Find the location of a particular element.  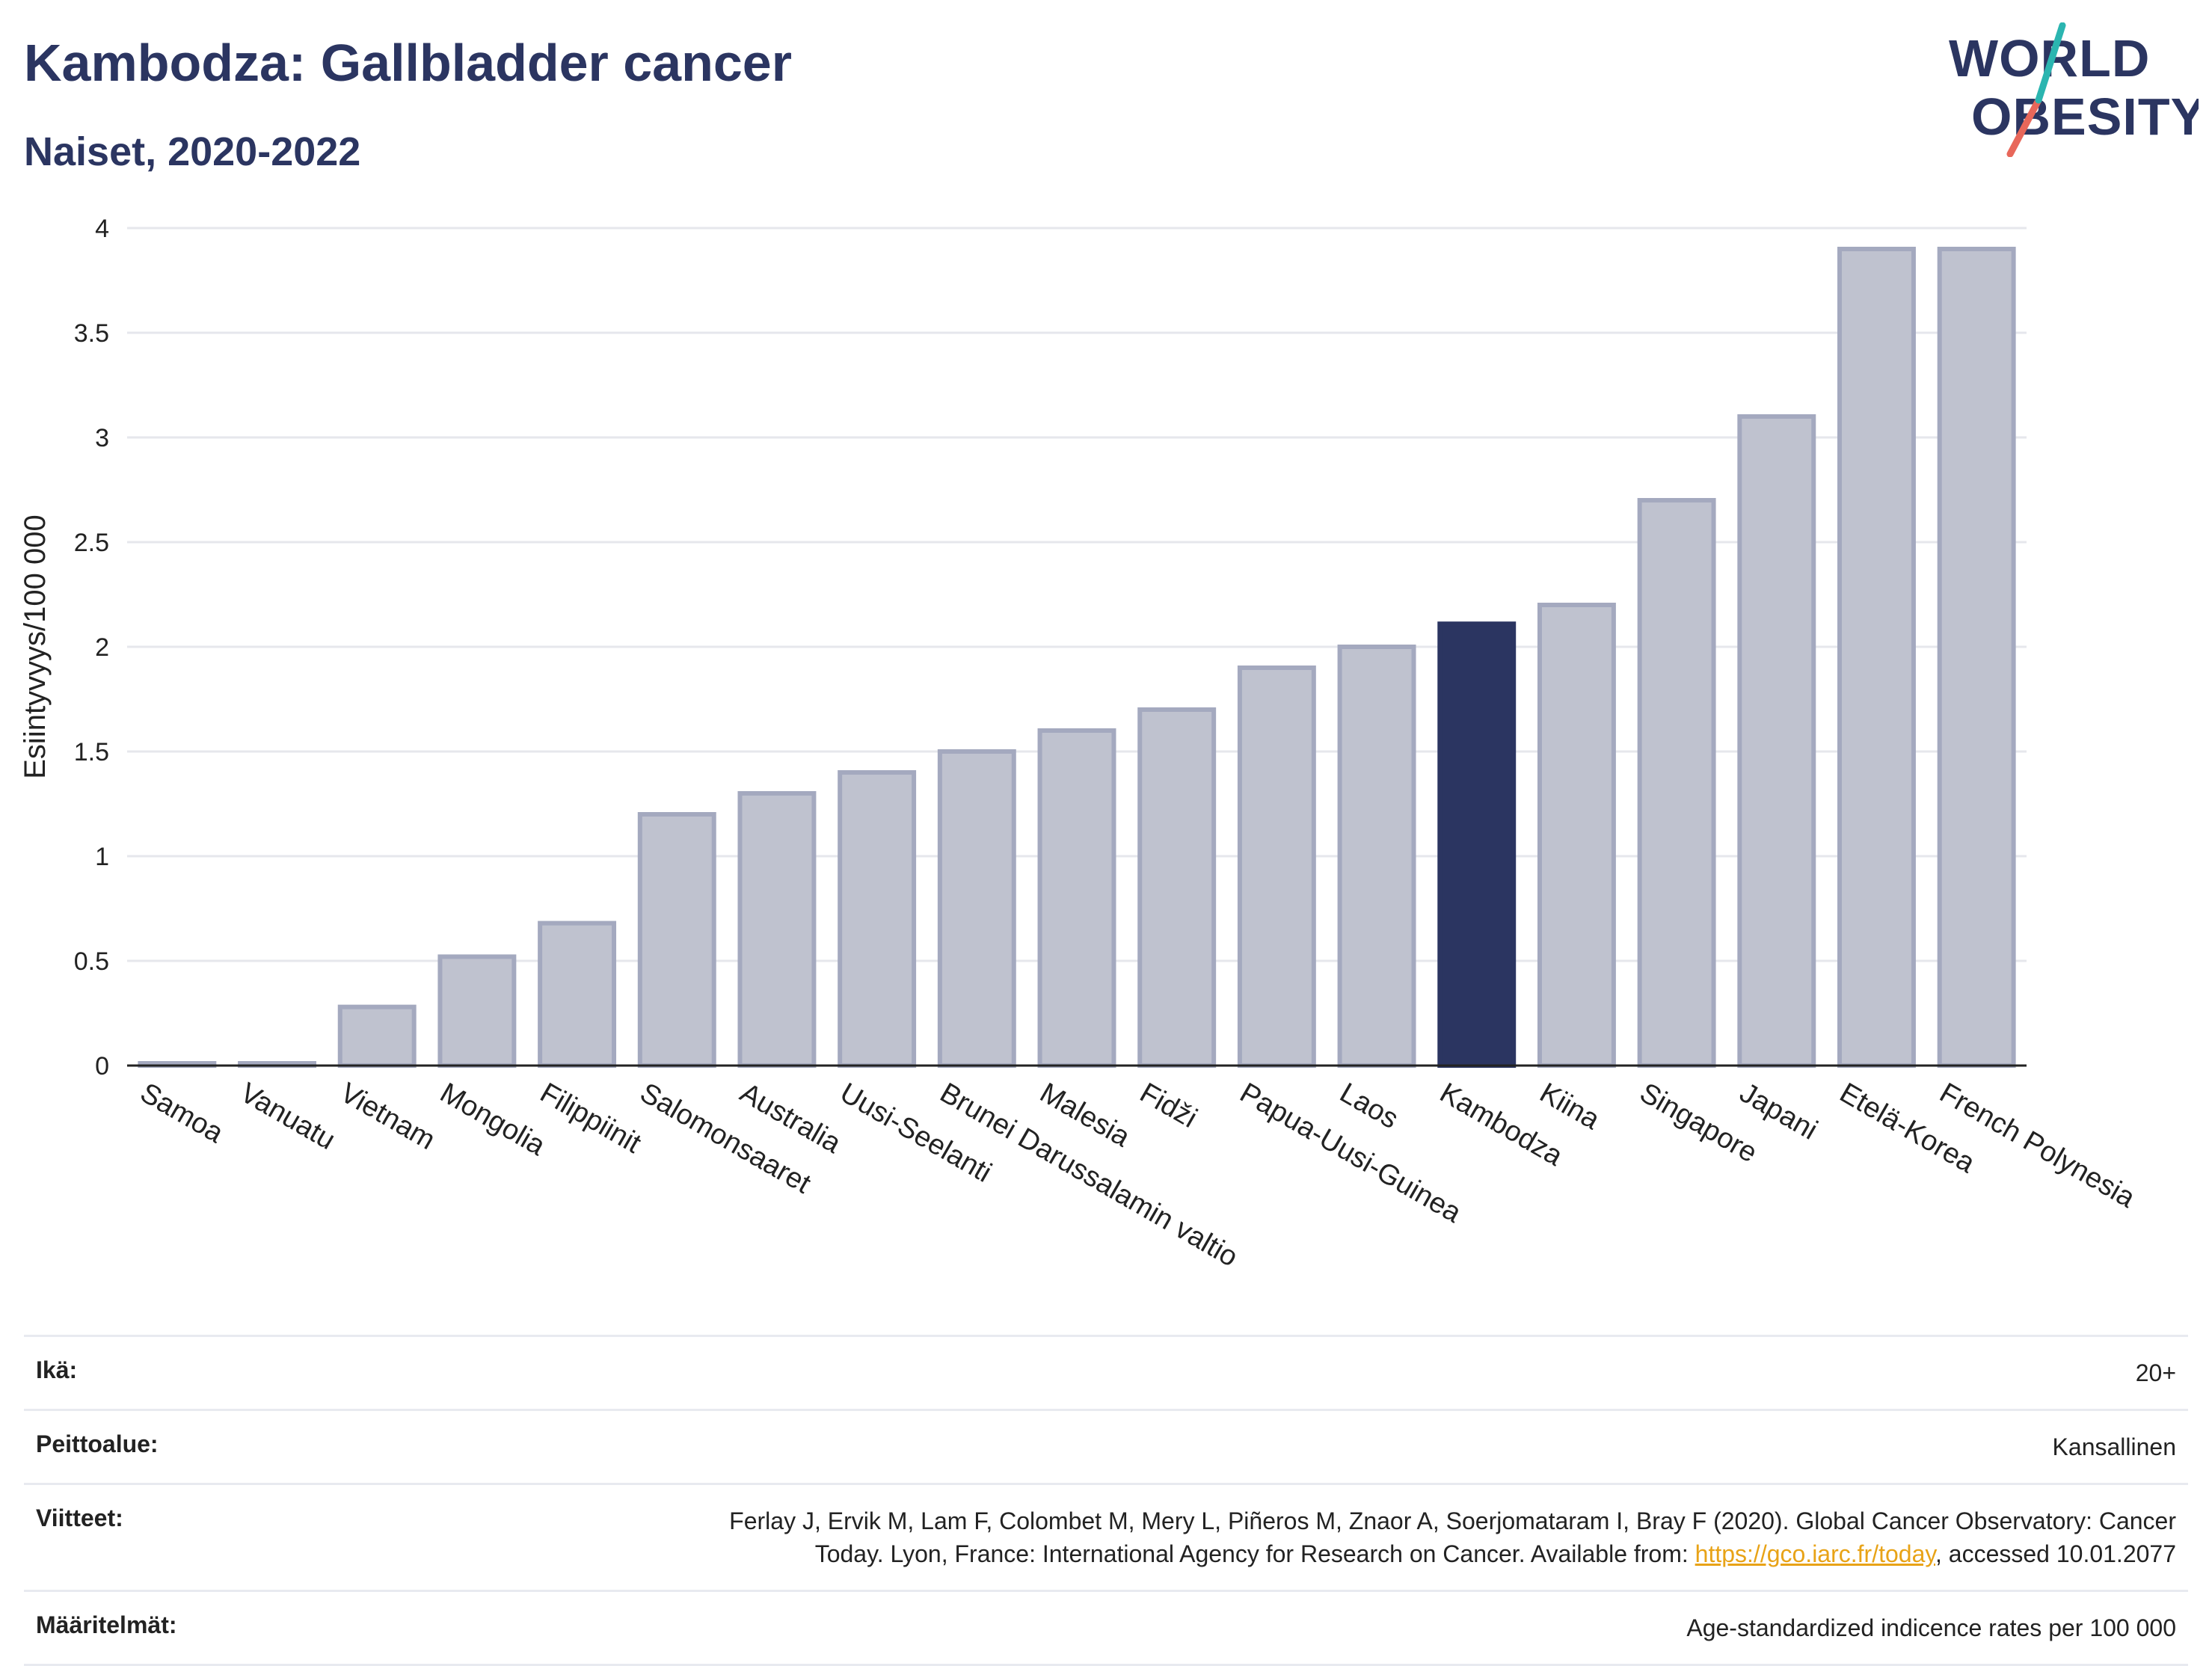

x-tick-label: Salomonsaaret is located at coordinates (726, 1138).